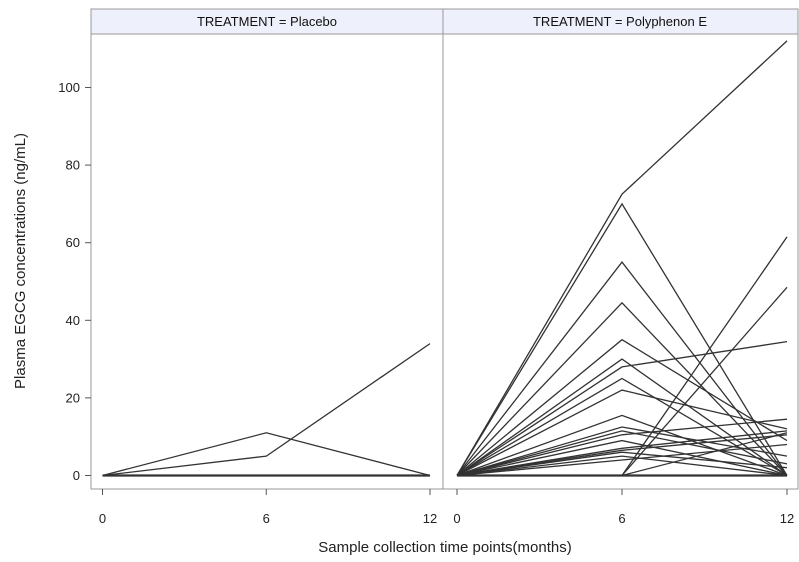 The width and height of the screenshot is (799, 562). Describe the element at coordinates (787, 518) in the screenshot. I see `x-tick-label-1-12: 12` at that location.